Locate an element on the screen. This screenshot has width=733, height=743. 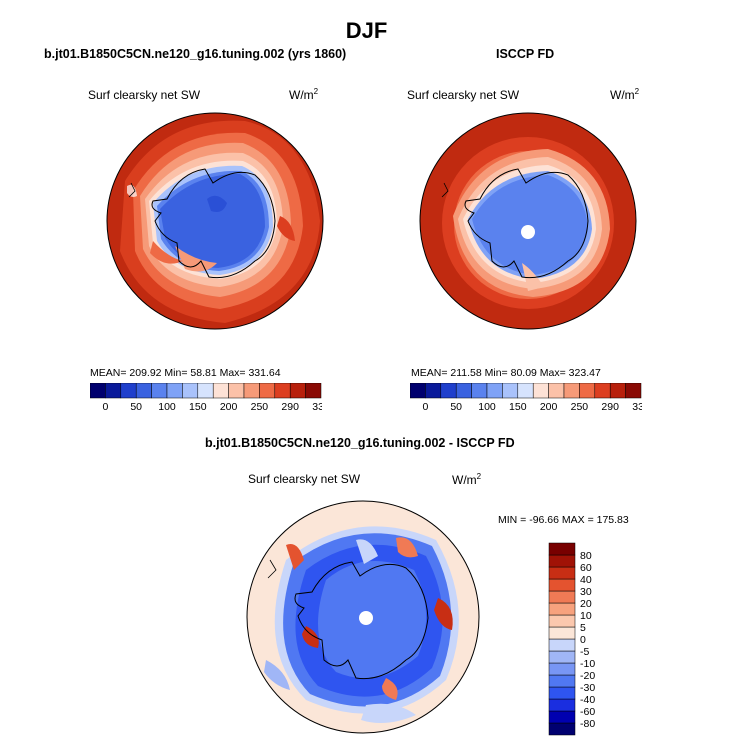
colorbar-3-tick-label: -10 is located at coordinates (587, 664).